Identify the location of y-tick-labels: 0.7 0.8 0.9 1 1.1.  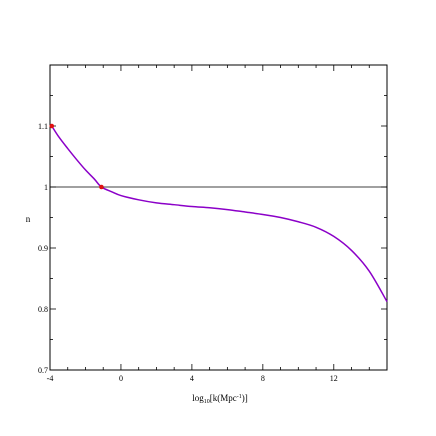
(43, 248).